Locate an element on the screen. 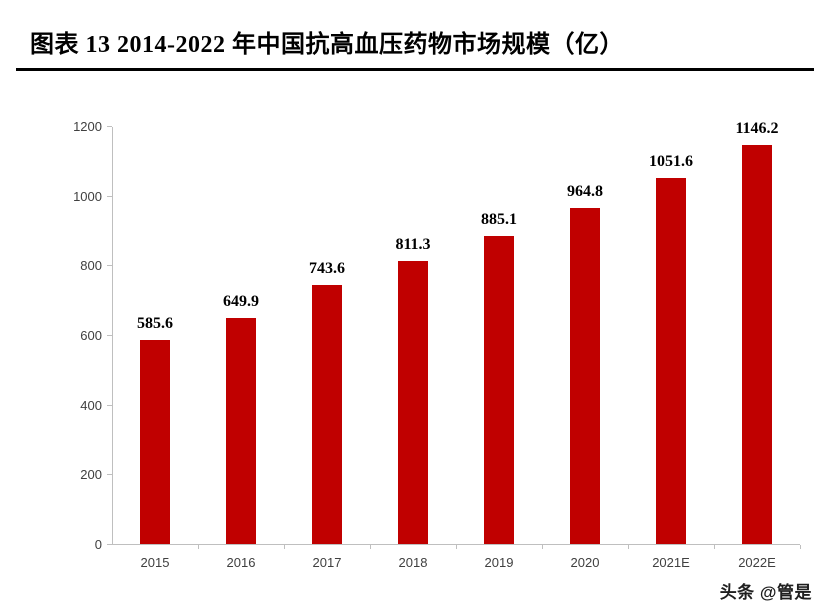 The image size is (830, 607). chart-title: 图表 13 2014-2022 年中国抗高血压药物市场规模（亿） is located at coordinates (327, 45).